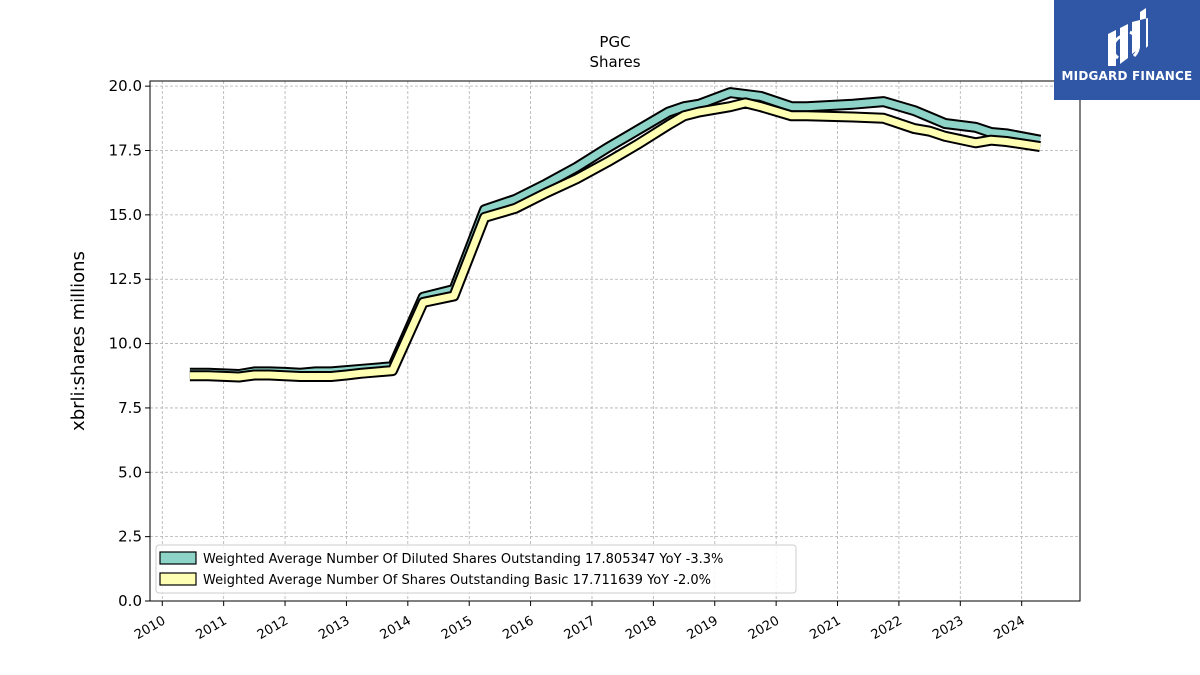 Image resolution: width=1200 pixels, height=675 pixels. I want to click on x-tick-label: 2015, so click(457, 628).